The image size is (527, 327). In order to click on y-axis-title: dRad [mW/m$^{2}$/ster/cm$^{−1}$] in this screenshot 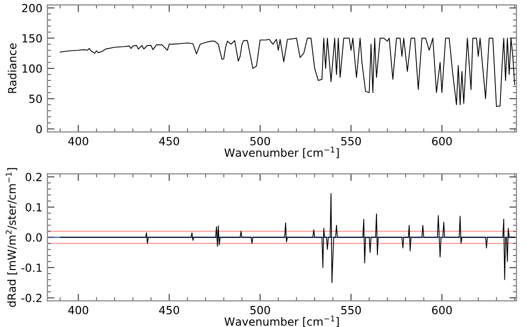, I will do `click(12, 237)`.